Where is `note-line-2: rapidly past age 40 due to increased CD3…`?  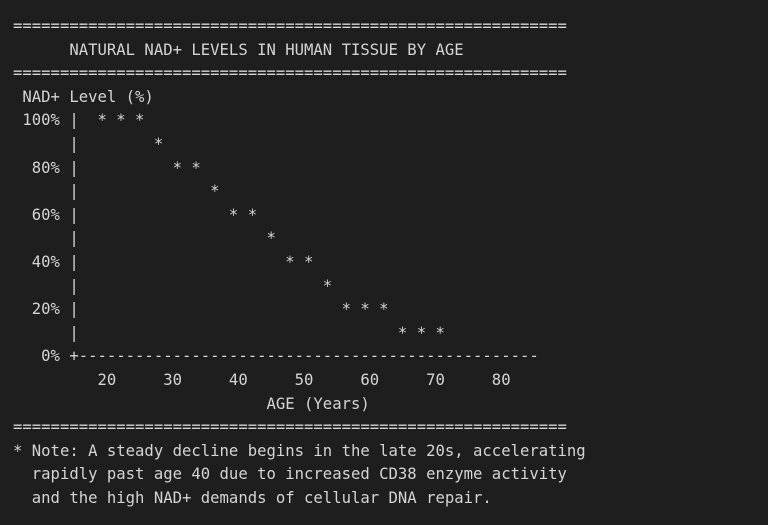
note-line-2: rapidly past age 40 due to increased CD3… is located at coordinates (290, 474).